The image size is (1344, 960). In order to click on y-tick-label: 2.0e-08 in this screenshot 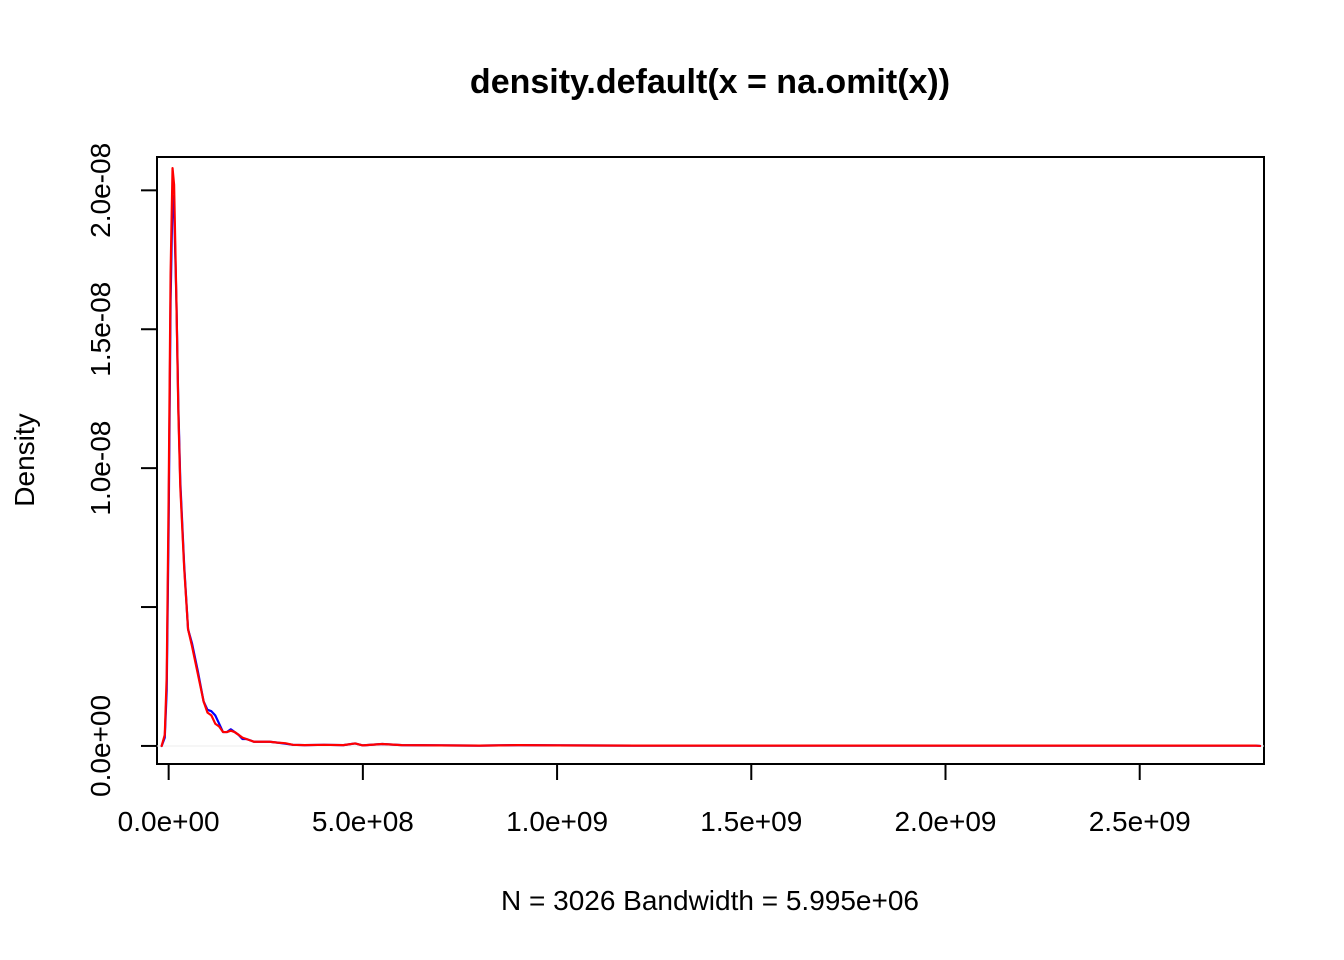, I will do `click(100, 190)`.